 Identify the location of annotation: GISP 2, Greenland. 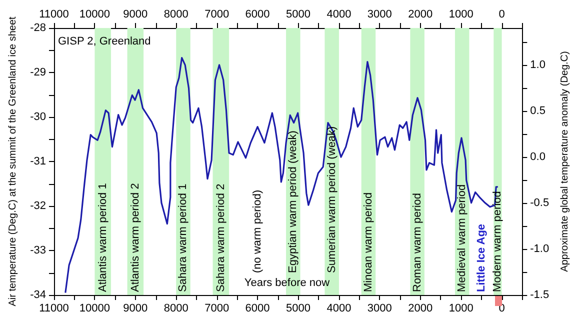
(104, 42).